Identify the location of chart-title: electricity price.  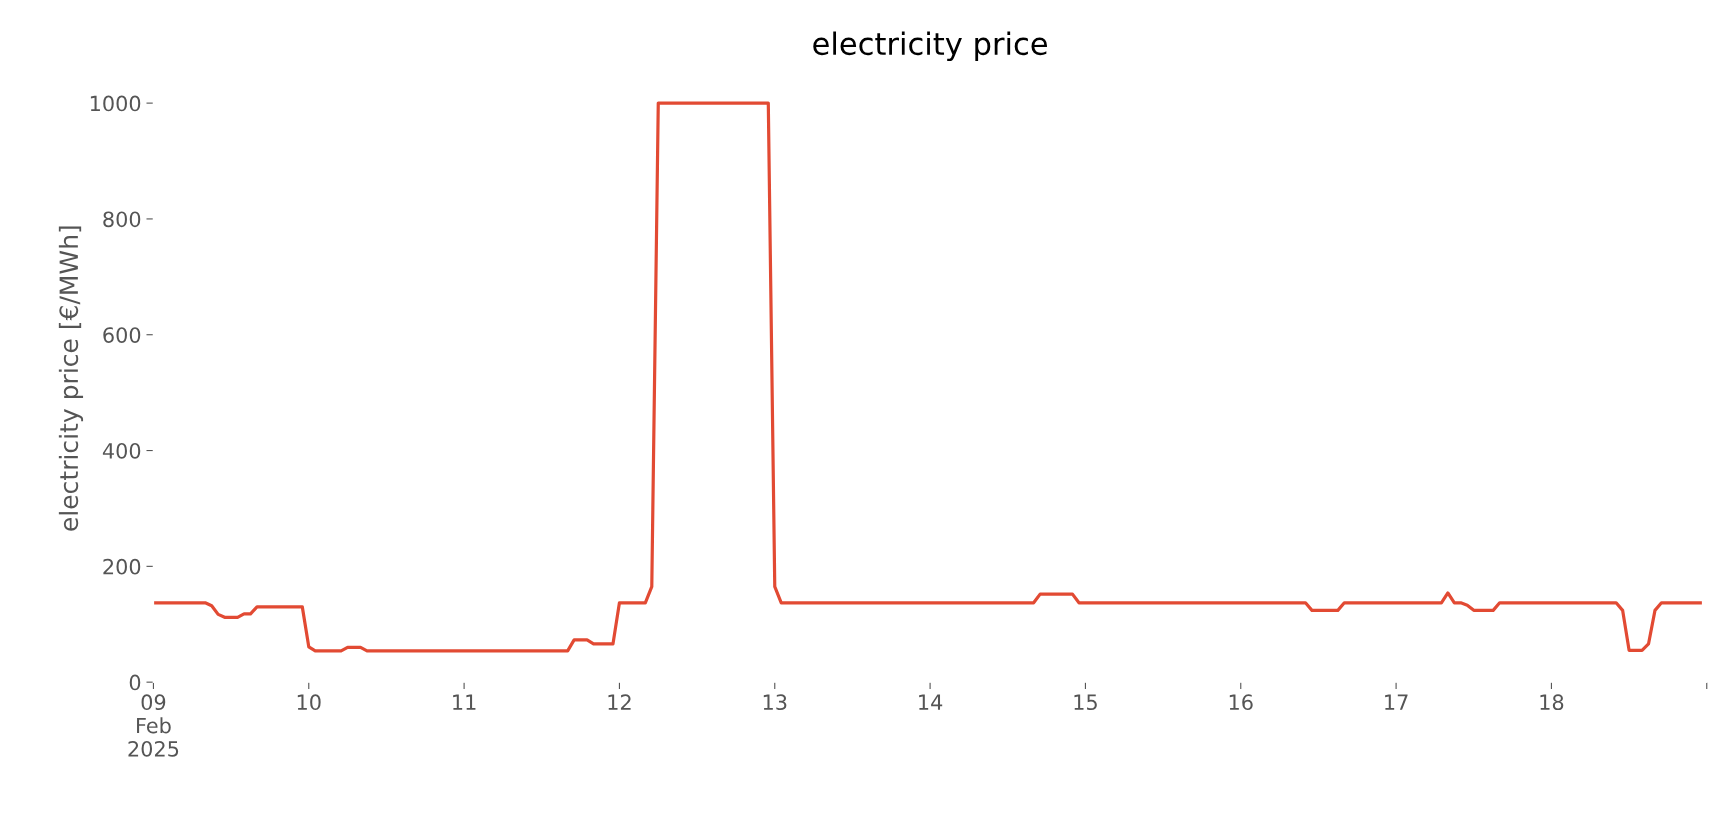
(930, 46).